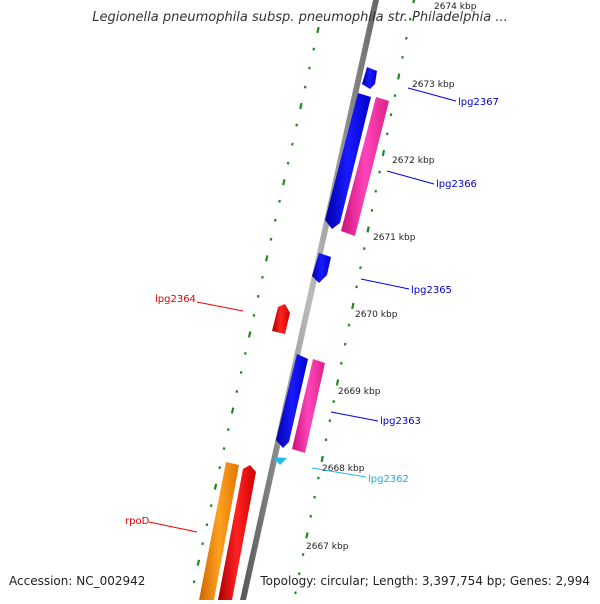 The image size is (600, 604). What do you see at coordinates (327, 547) in the screenshot?
I see `scale-tick-label: 2667 kbp` at bounding box center [327, 547].